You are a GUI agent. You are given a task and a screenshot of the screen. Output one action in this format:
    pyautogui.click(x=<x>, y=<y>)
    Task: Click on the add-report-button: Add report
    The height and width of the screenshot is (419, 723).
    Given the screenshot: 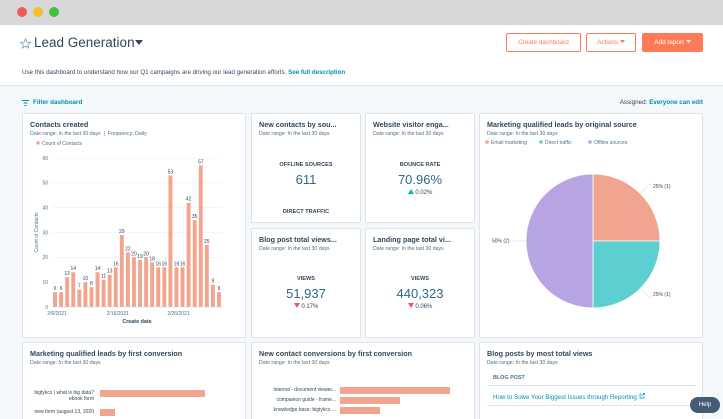 What is the action you would take?
    pyautogui.click(x=672, y=42)
    